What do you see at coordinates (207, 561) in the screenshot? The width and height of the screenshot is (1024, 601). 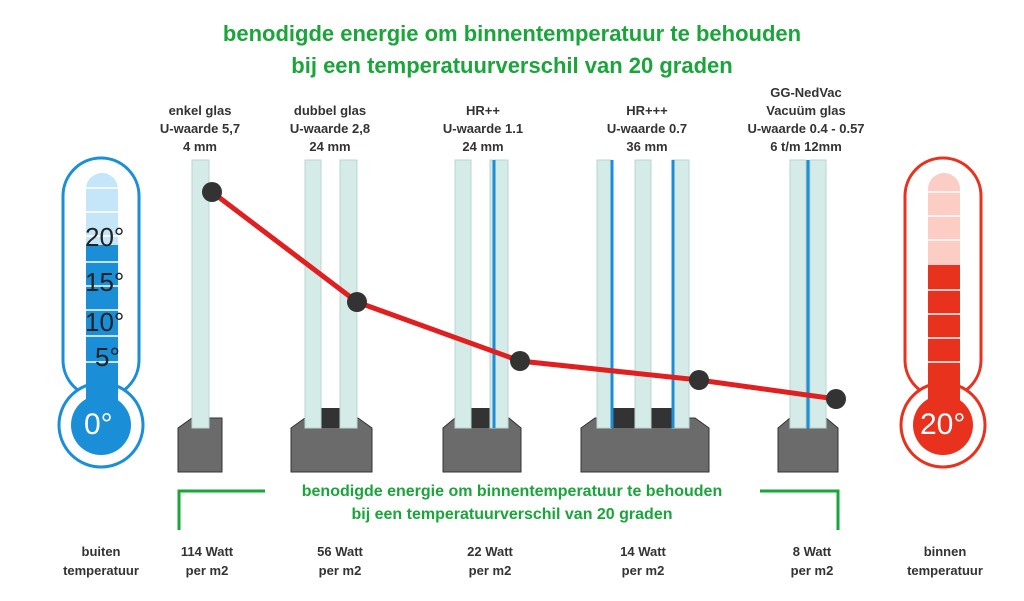 I see `watt-enkel: 114 Watt per m2` at bounding box center [207, 561].